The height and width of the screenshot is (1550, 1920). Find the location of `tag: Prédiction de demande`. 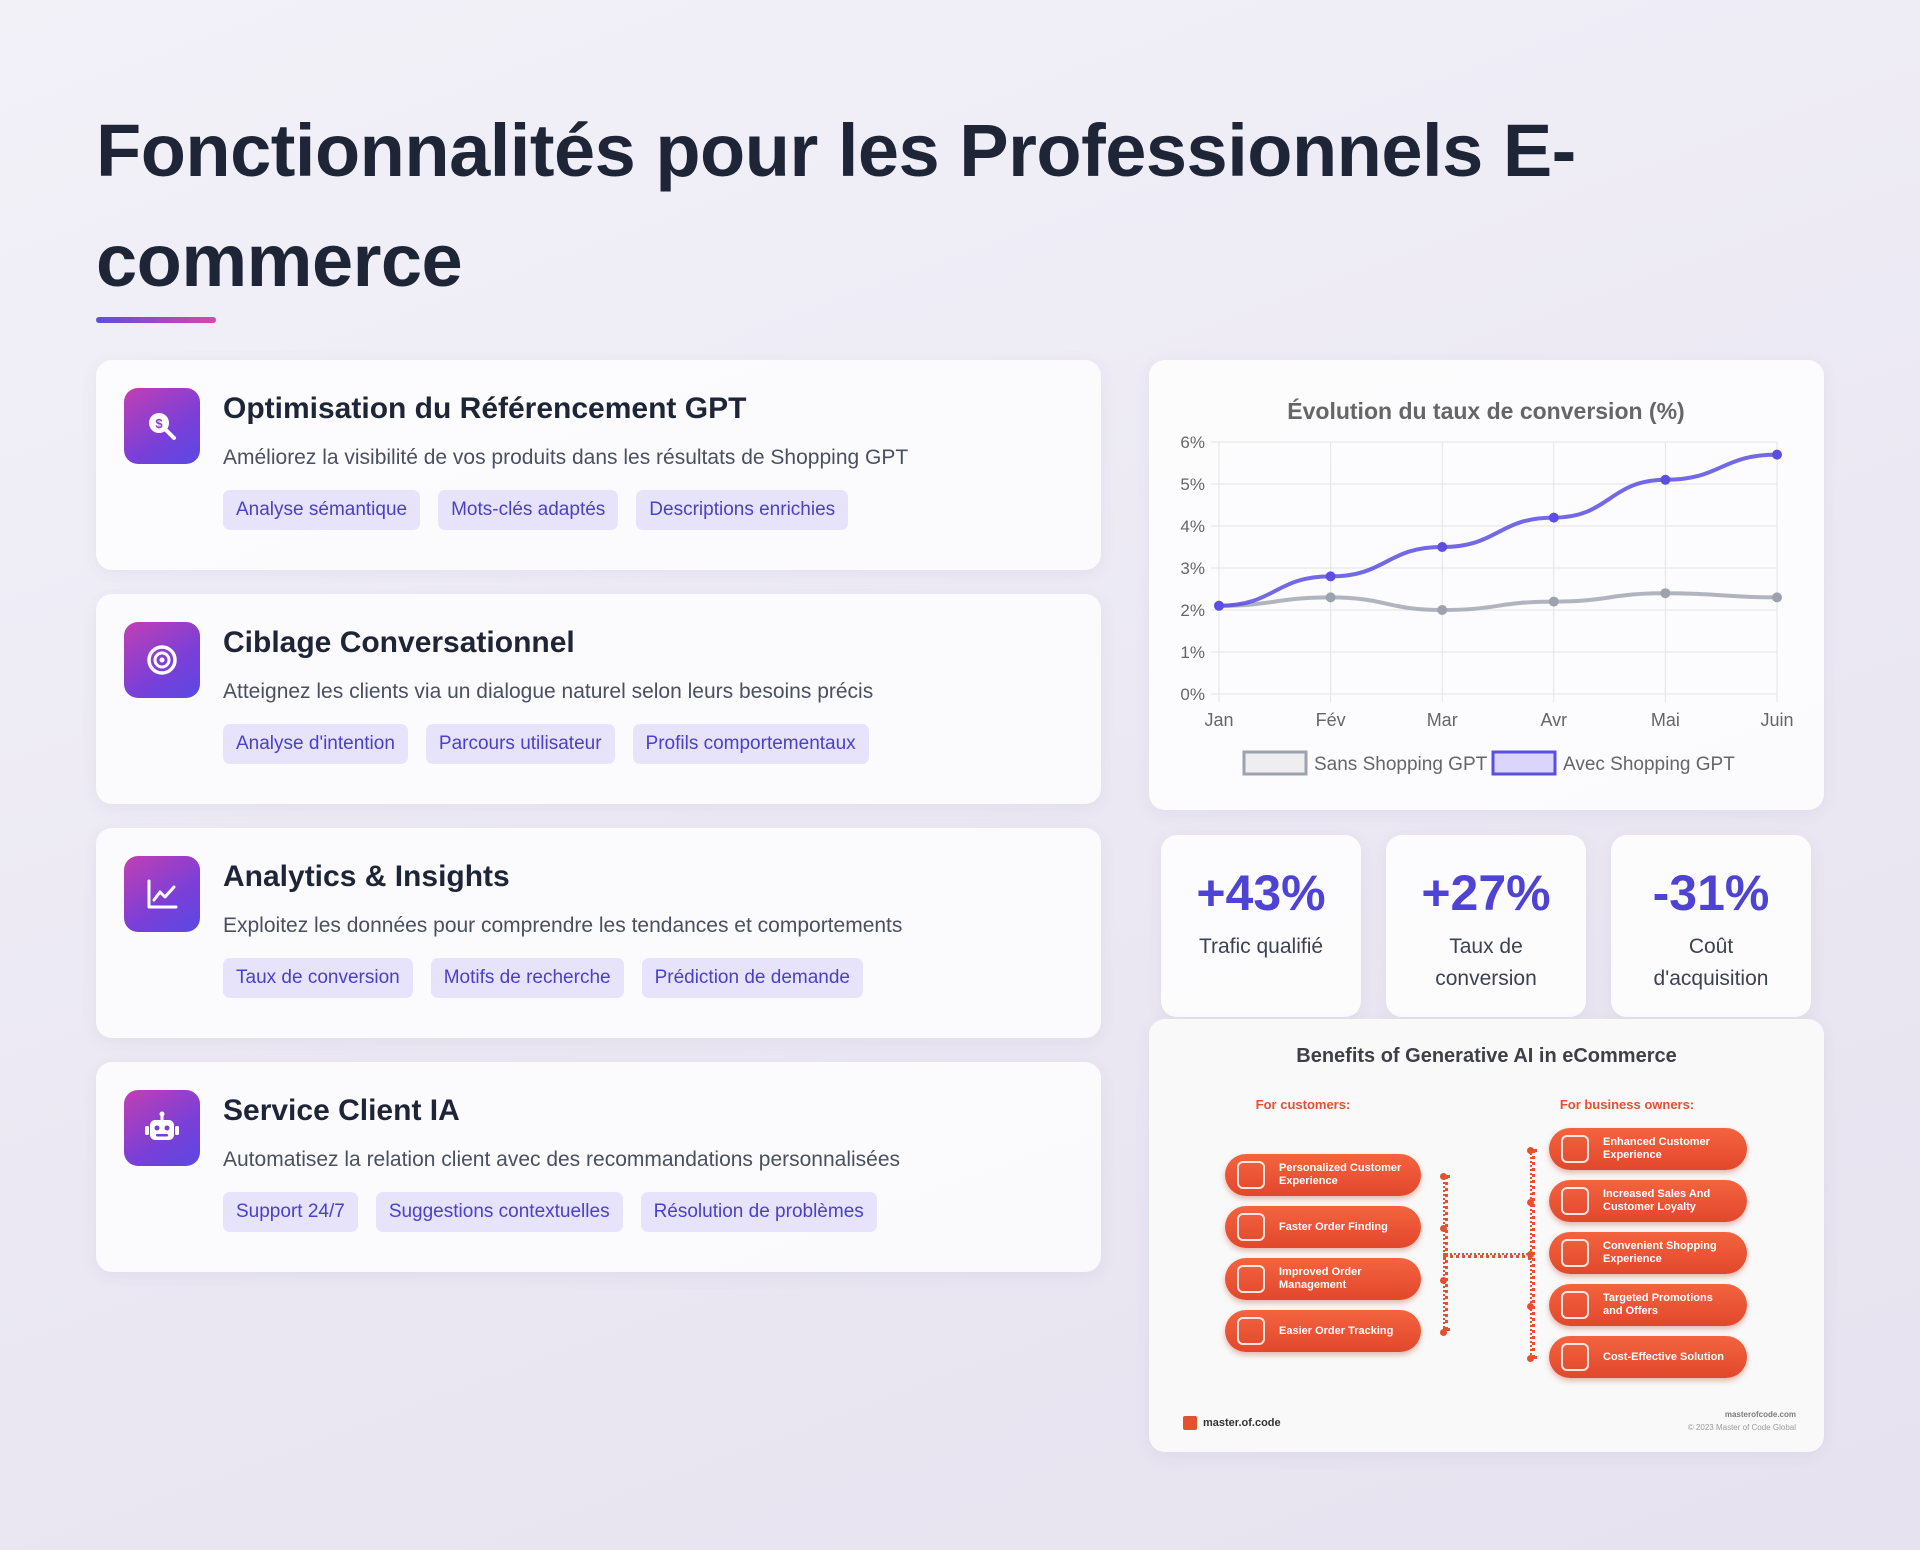

tag: Prédiction de demande is located at coordinates (752, 978).